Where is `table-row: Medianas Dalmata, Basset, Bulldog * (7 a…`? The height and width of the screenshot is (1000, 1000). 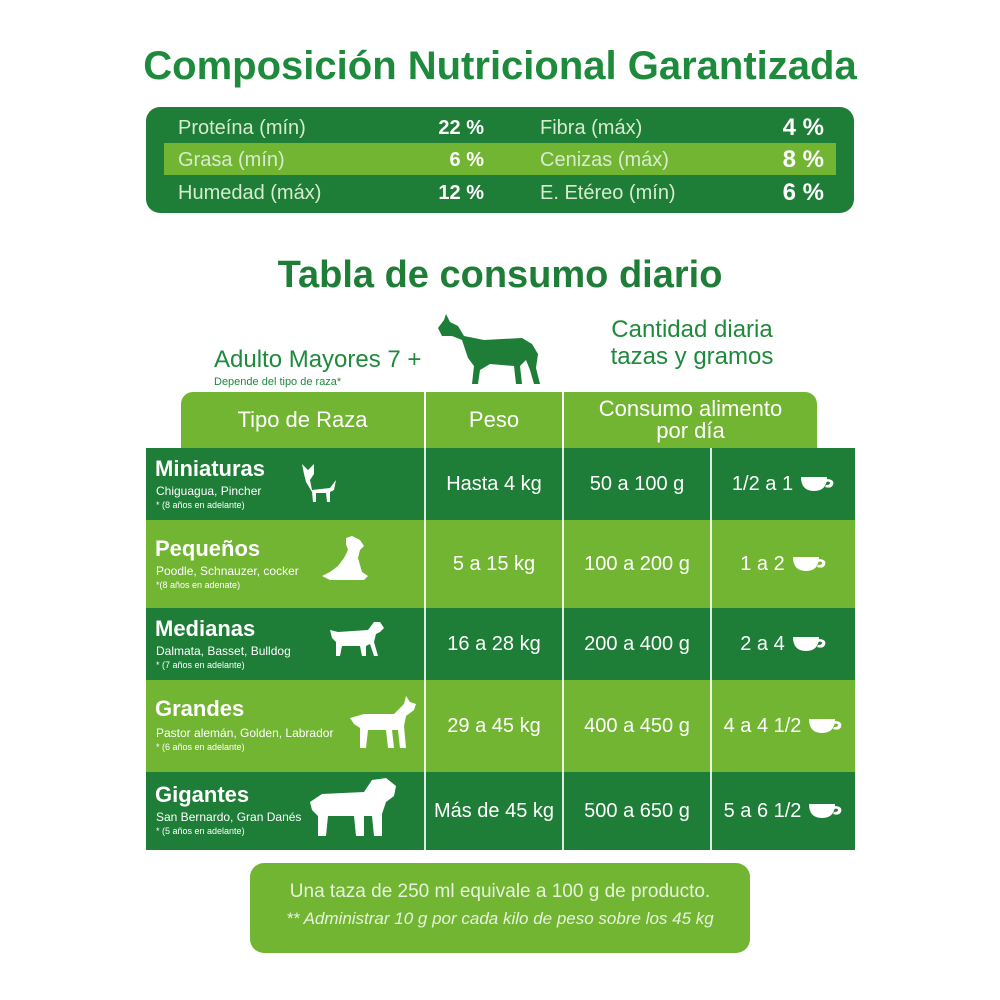 table-row: Medianas Dalmata, Basset, Bulldog * (7 a… is located at coordinates (500, 644).